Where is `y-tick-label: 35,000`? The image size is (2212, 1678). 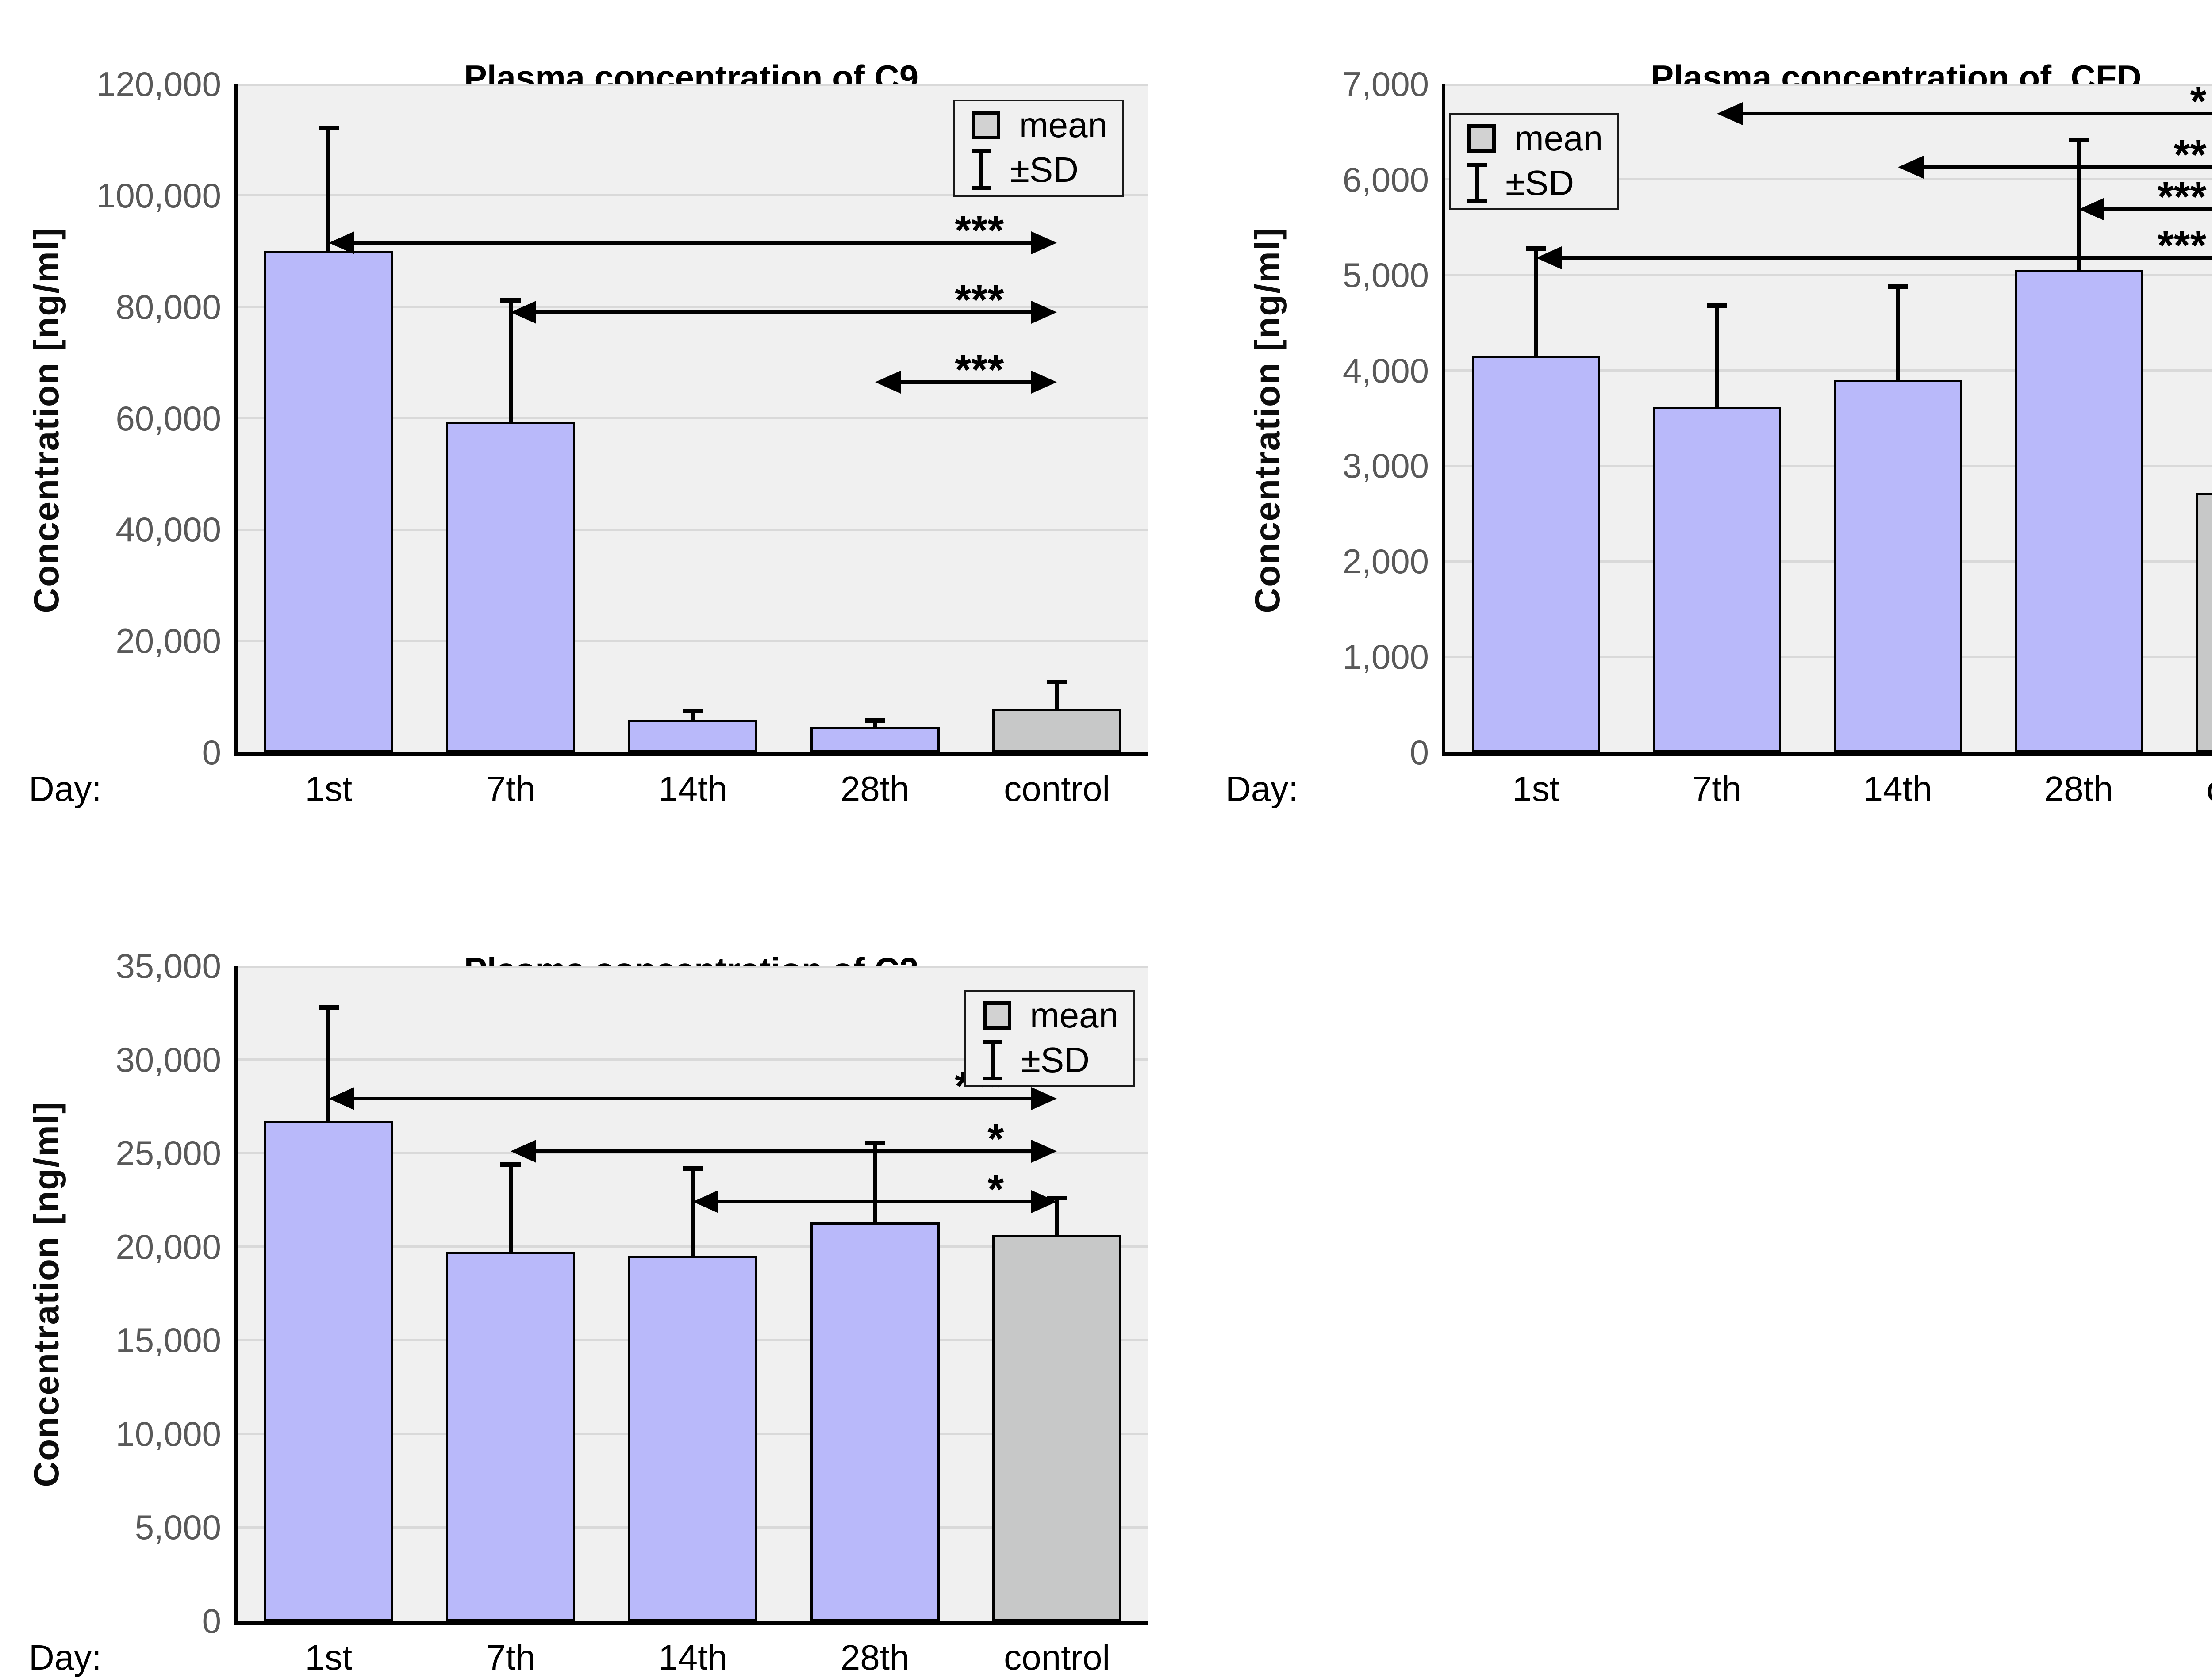 y-tick-label: 35,000 is located at coordinates (124, 966).